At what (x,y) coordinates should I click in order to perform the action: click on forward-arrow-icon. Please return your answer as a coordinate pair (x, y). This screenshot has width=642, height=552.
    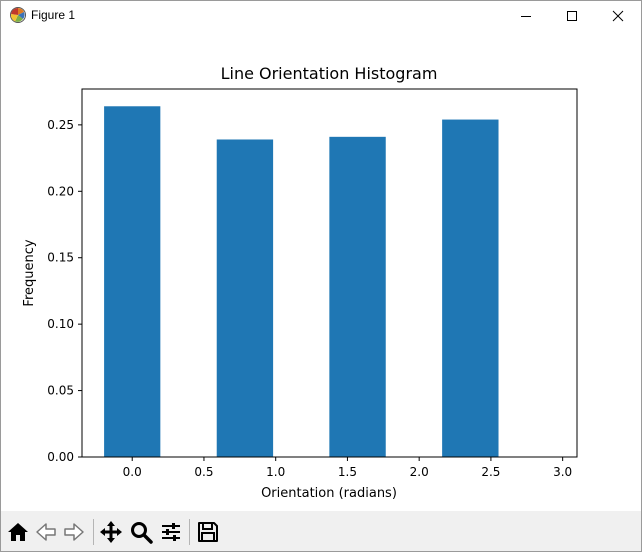
    Looking at the image, I should click on (74, 532).